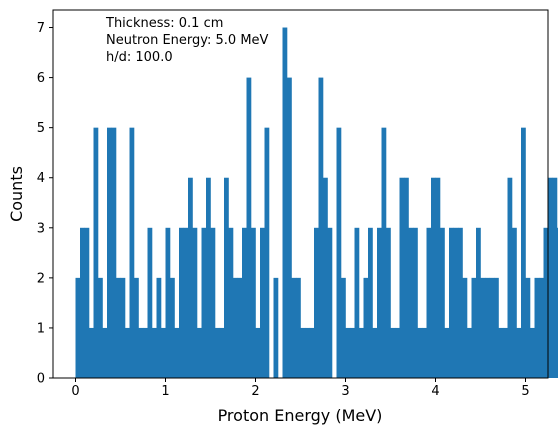  Describe the element at coordinates (41, 28) in the screenshot. I see `y-tick-label: 7` at that location.